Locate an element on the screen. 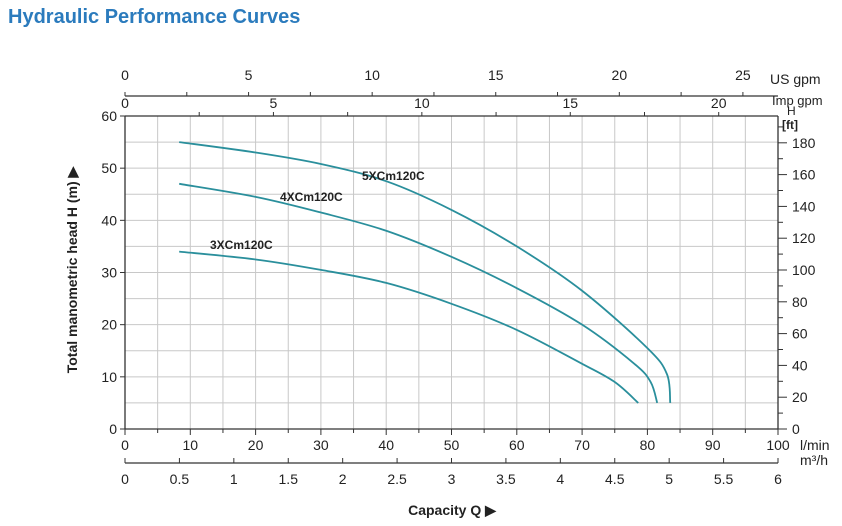  m3h-tick-label: 5 is located at coordinates (669, 479).